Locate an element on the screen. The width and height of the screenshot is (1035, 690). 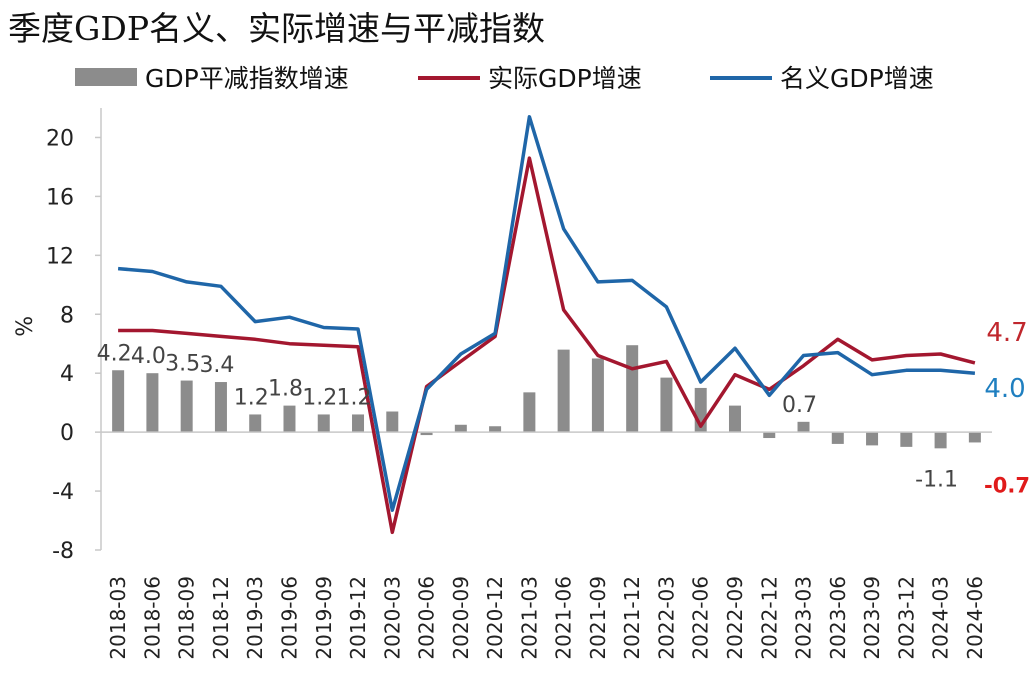
x-tick-label: 2019-03 is located at coordinates (255, 618).